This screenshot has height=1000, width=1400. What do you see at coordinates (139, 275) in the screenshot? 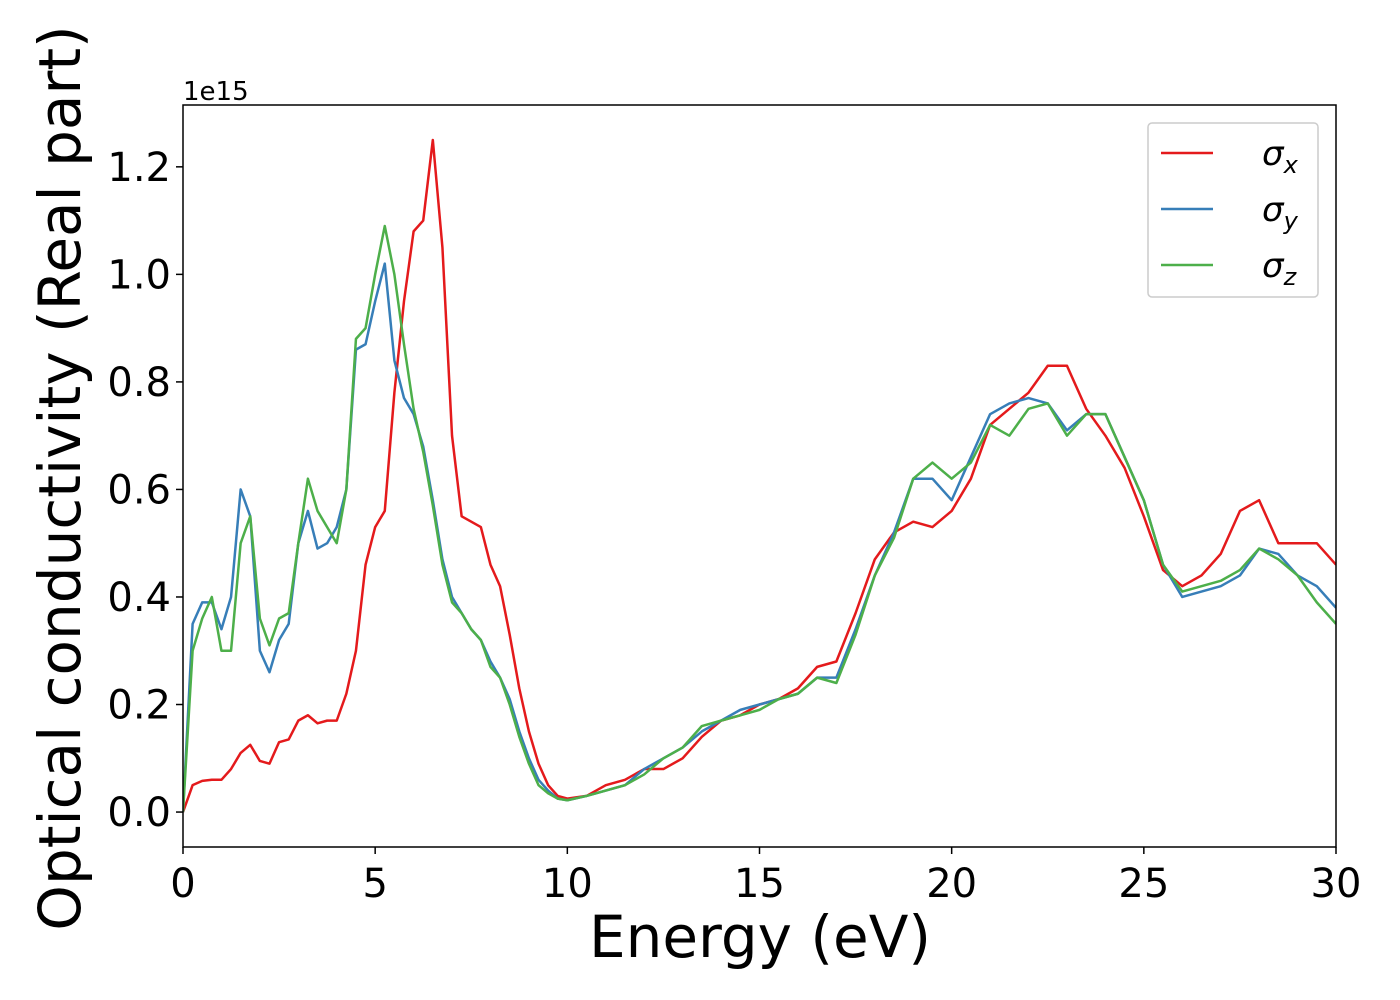
I see `y-tick-label: 1.0` at bounding box center [139, 275].